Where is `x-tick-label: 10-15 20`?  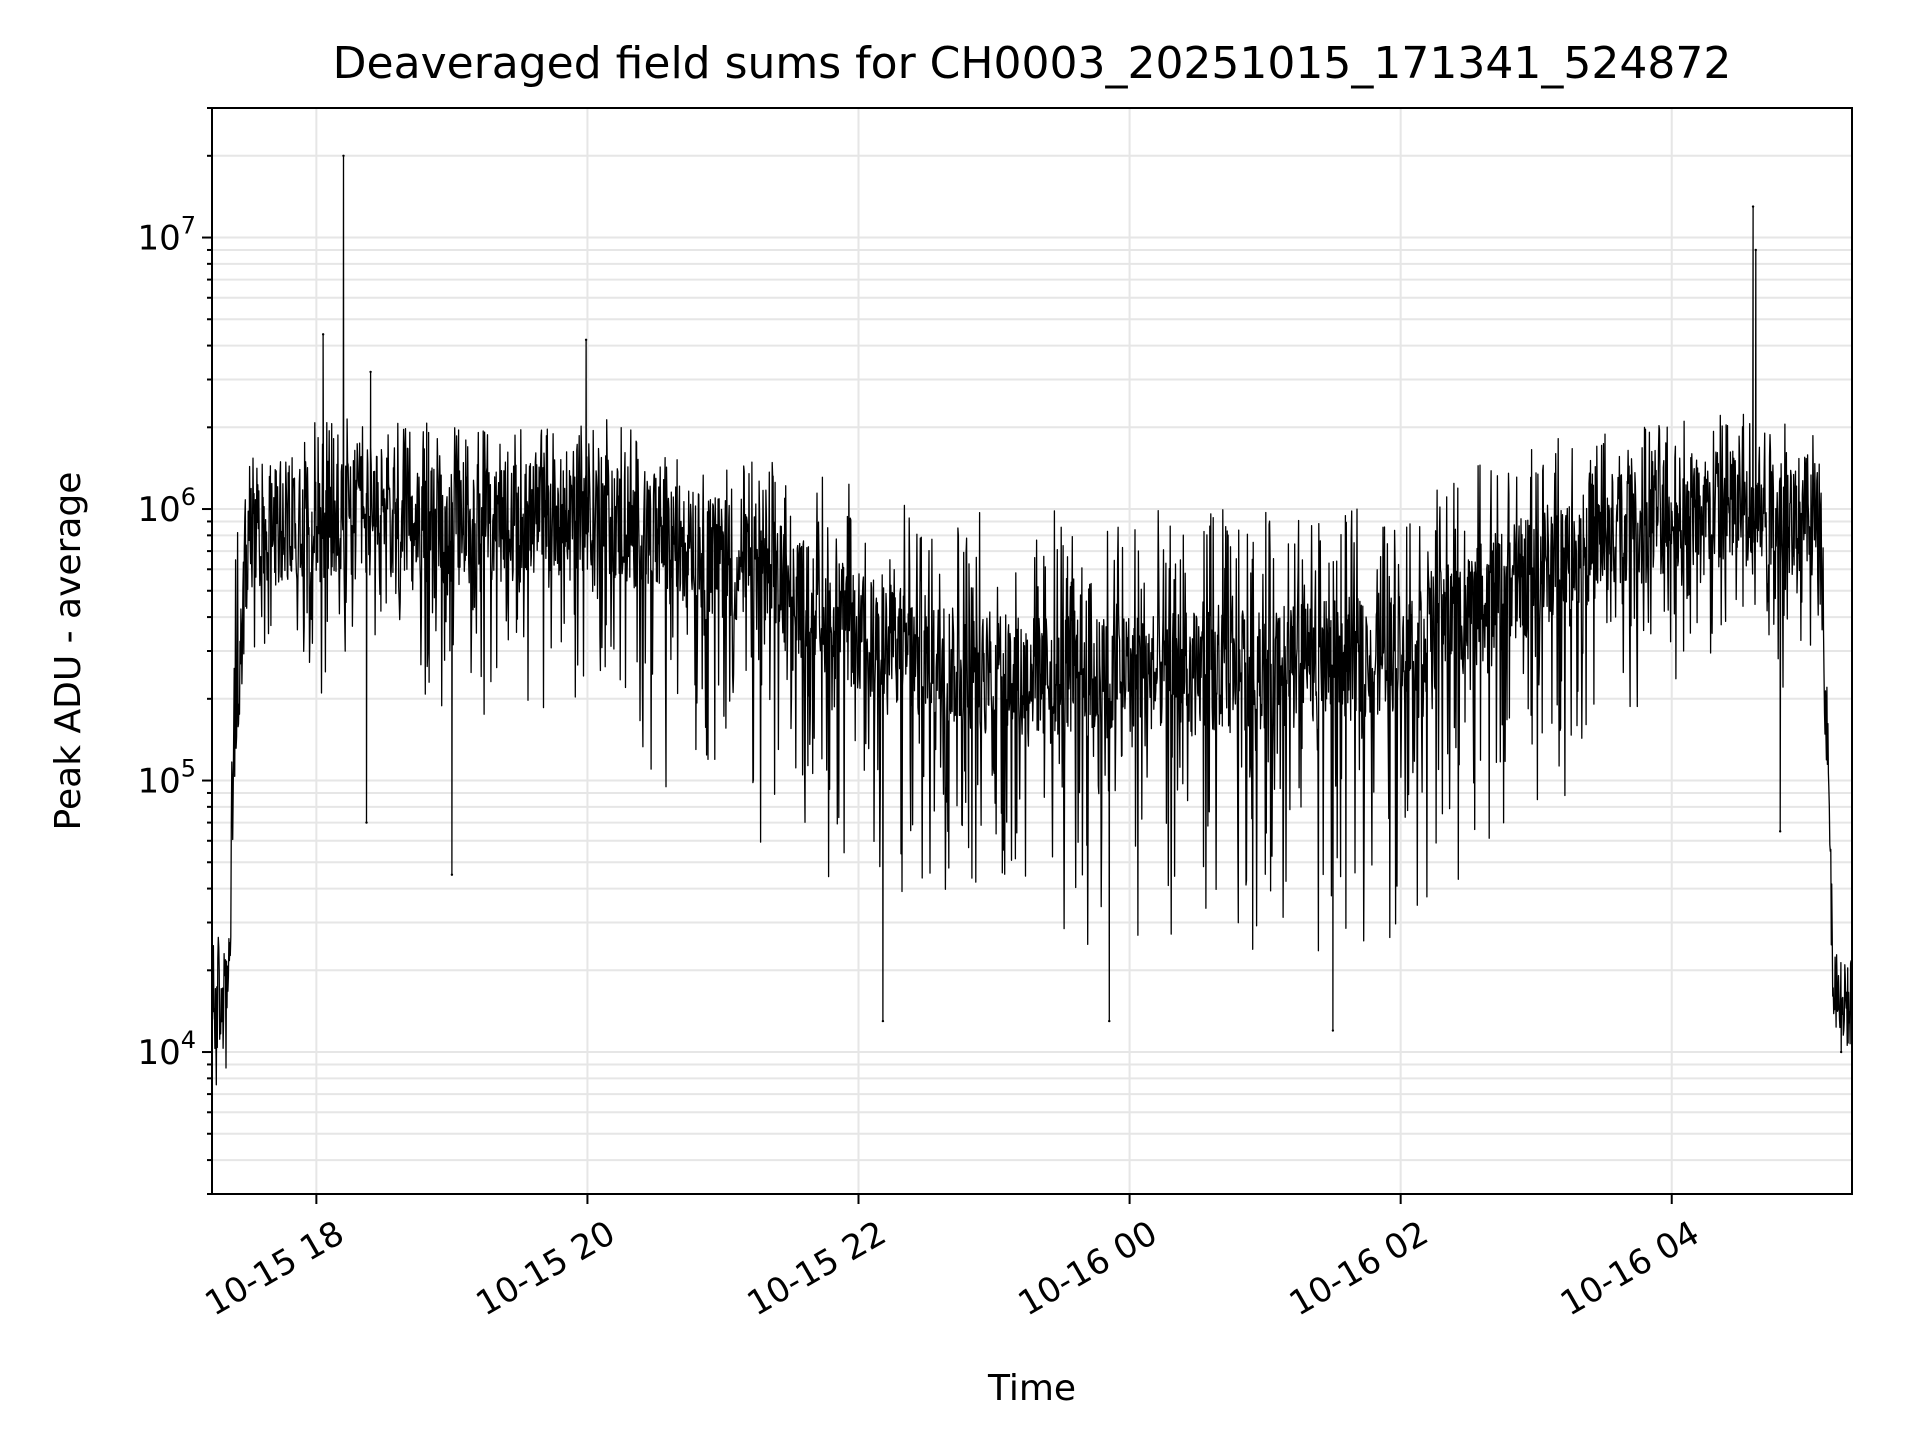
x-tick-label: 10-15 20 is located at coordinates (546, 1268).